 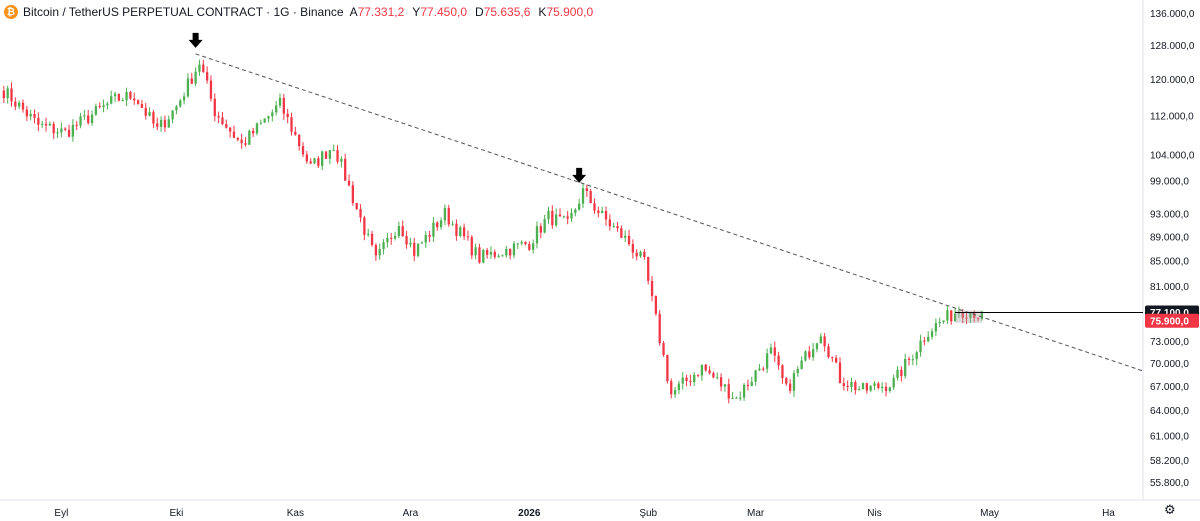 What do you see at coordinates (507, 12) in the screenshot?
I see `low-value: 75.635,6` at bounding box center [507, 12].